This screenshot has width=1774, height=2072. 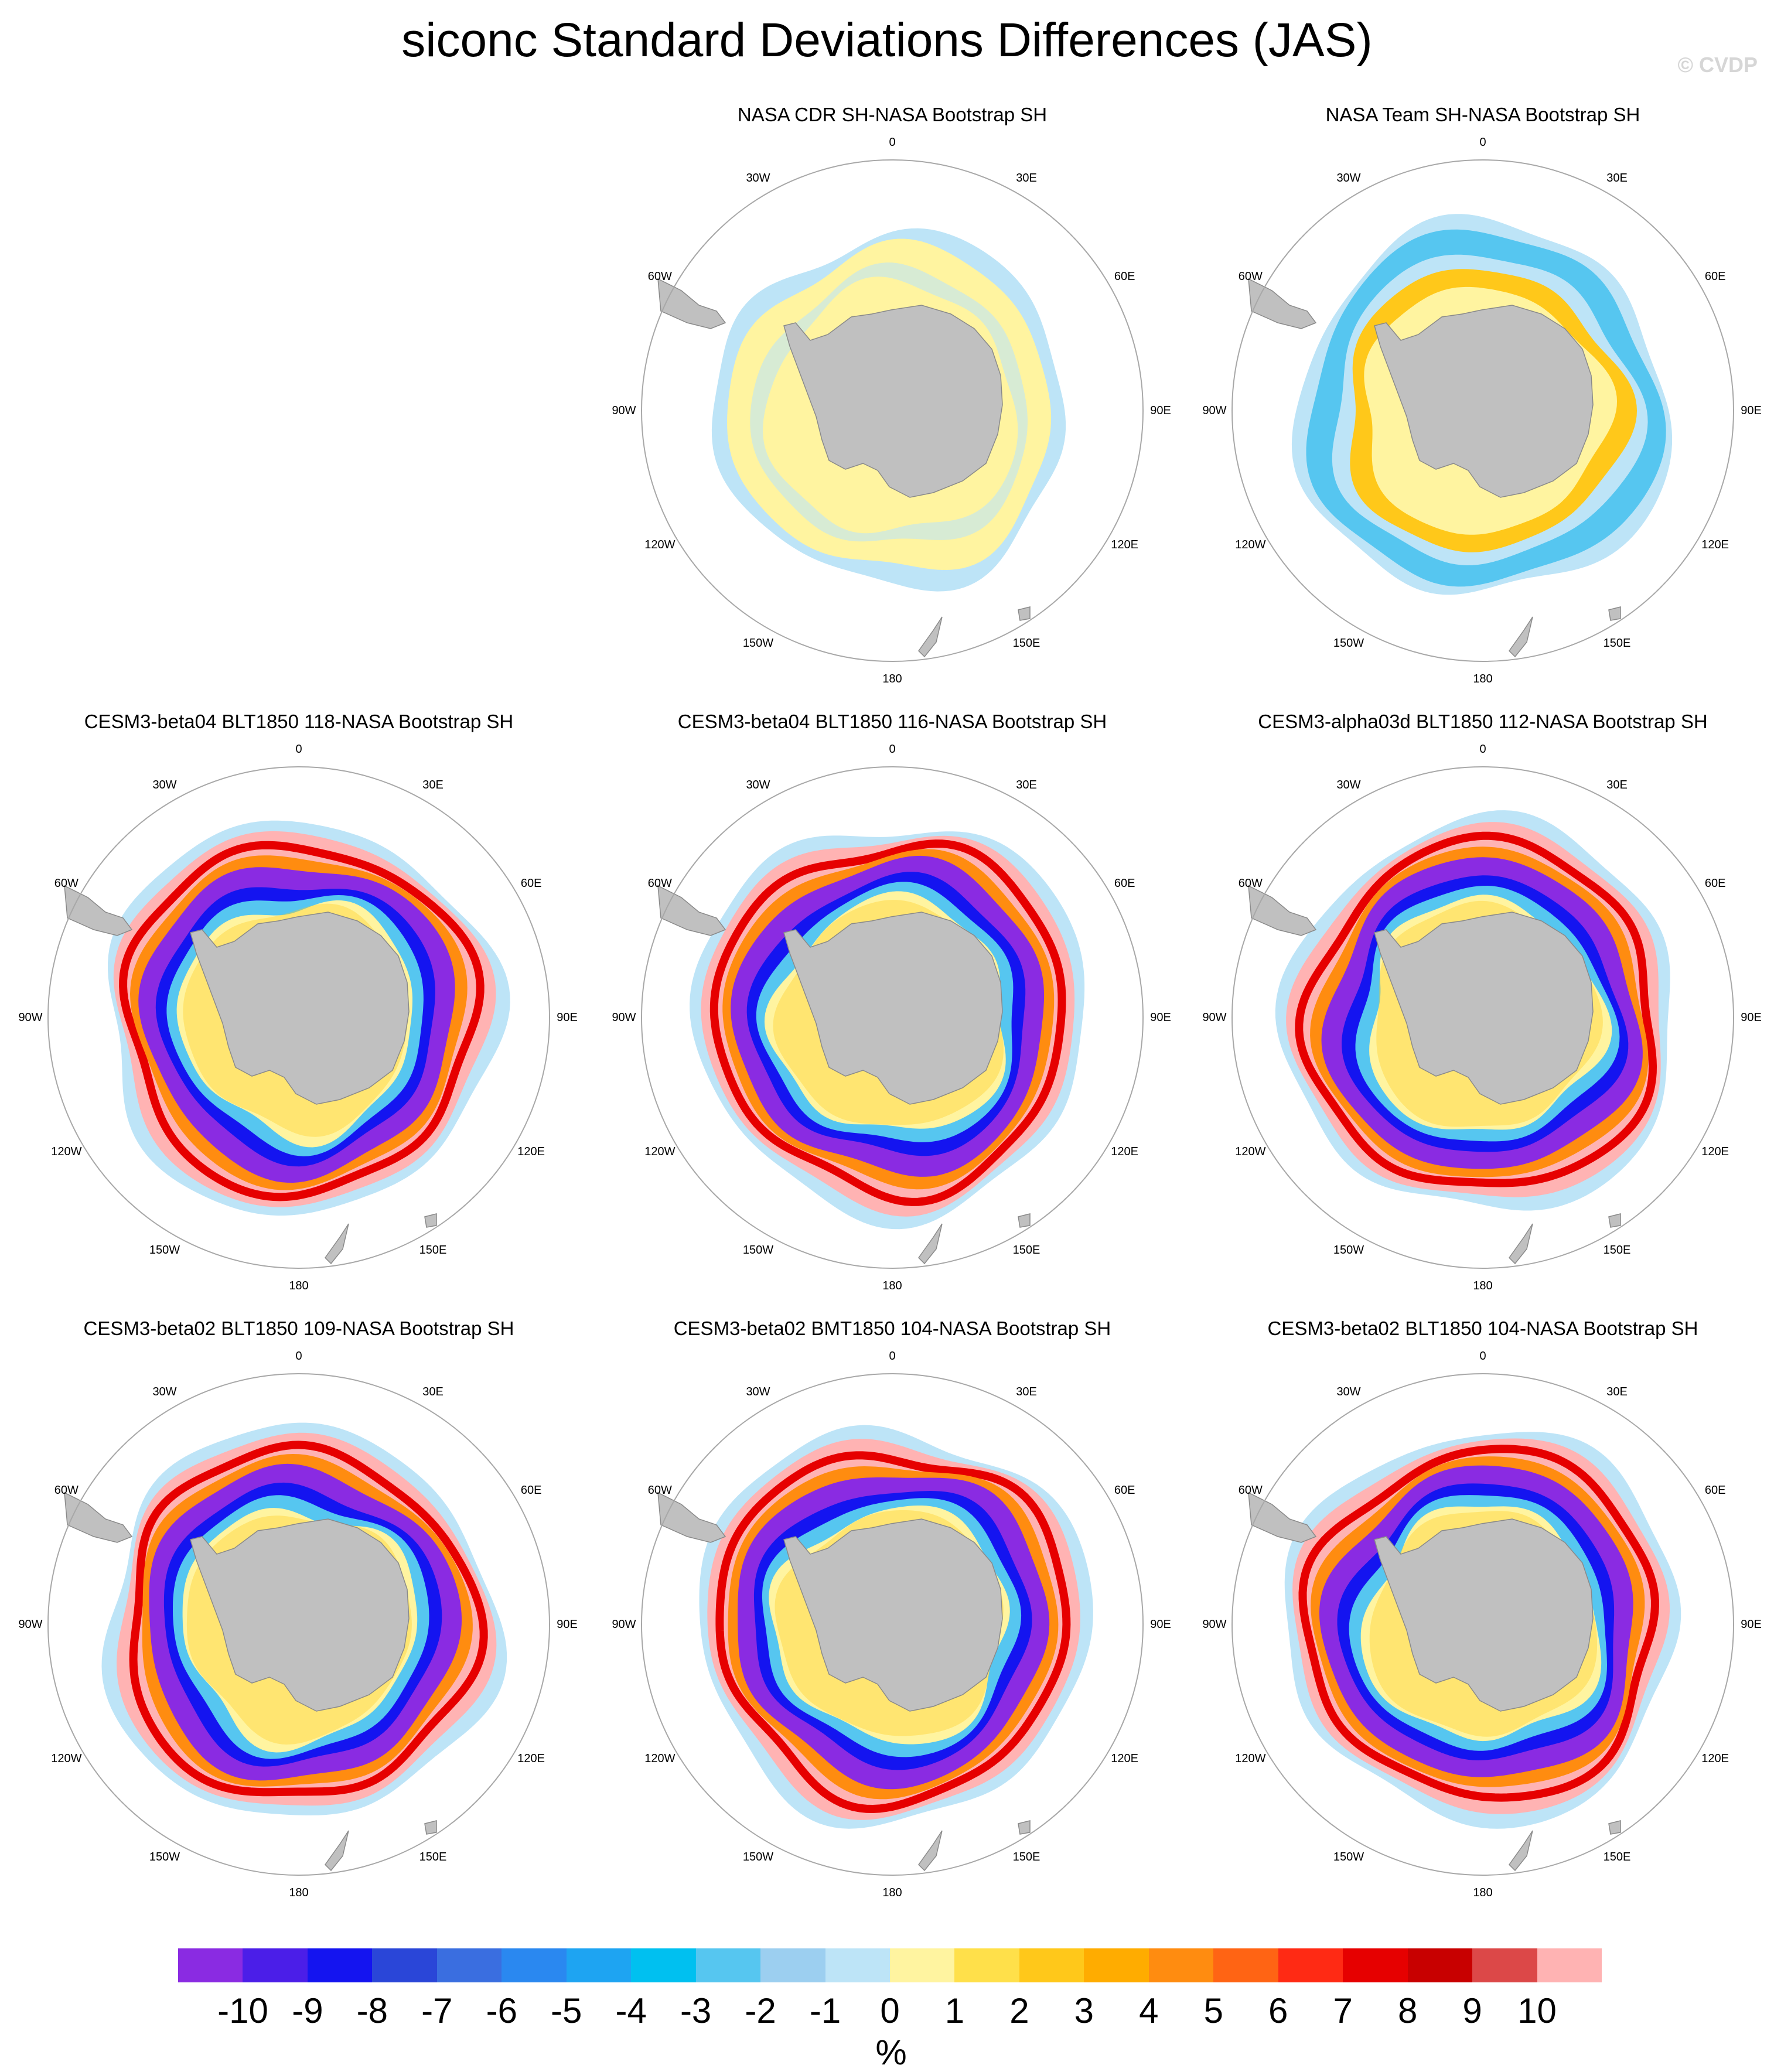 What do you see at coordinates (437, 2011) in the screenshot?
I see `colorbar-tick-label: -7` at bounding box center [437, 2011].